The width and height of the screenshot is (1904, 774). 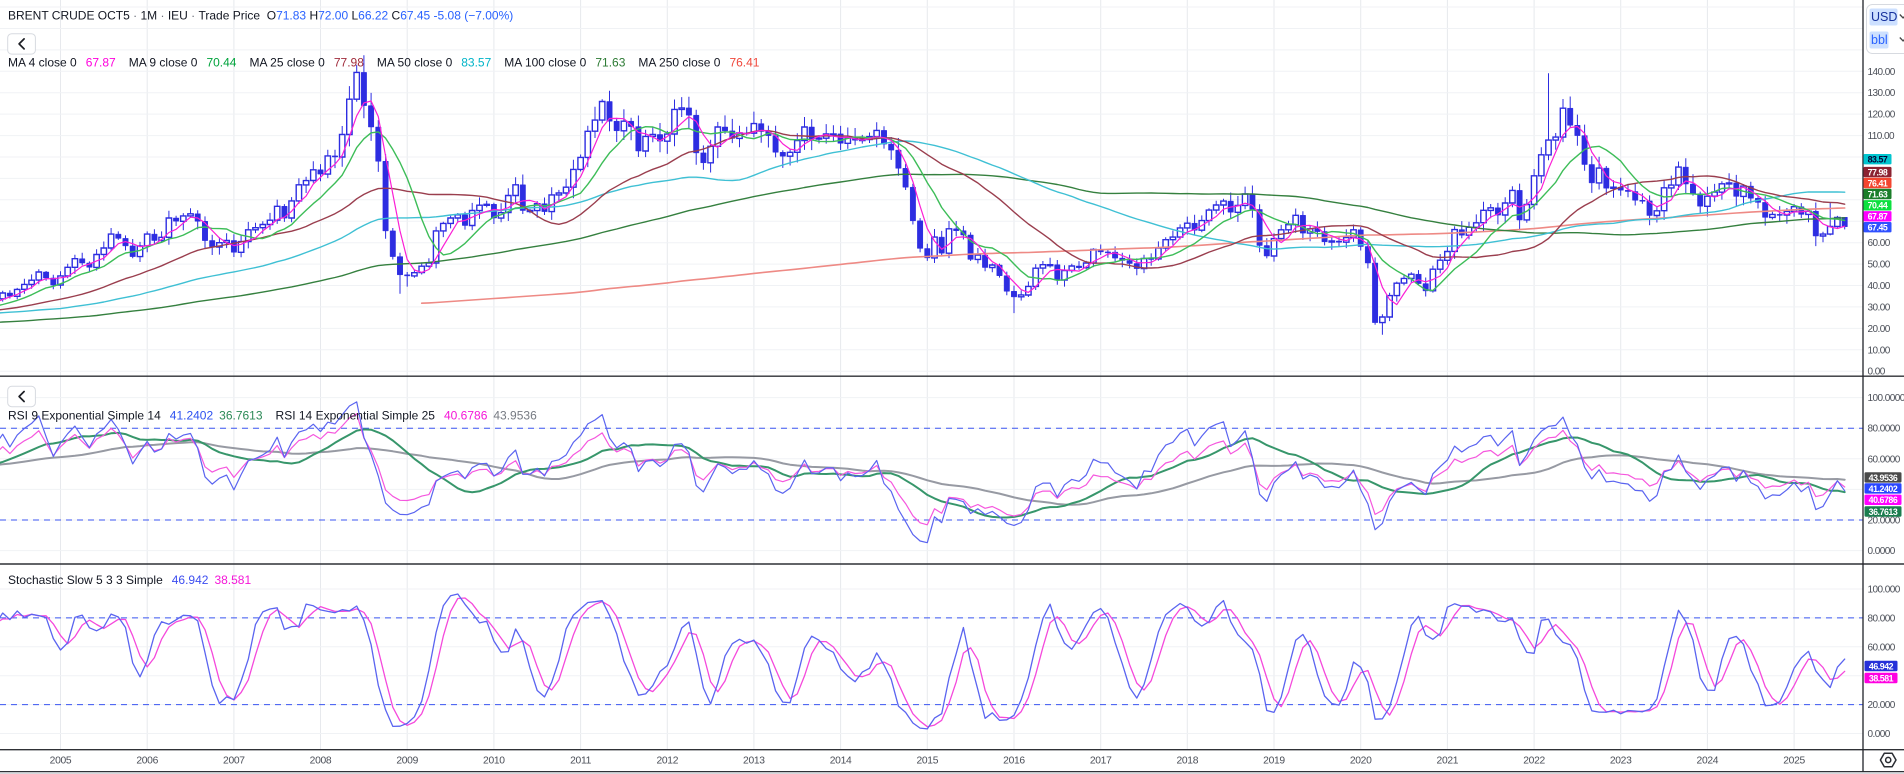 What do you see at coordinates (1187, 761) in the screenshot?
I see `svg-text: 2018` at bounding box center [1187, 761].